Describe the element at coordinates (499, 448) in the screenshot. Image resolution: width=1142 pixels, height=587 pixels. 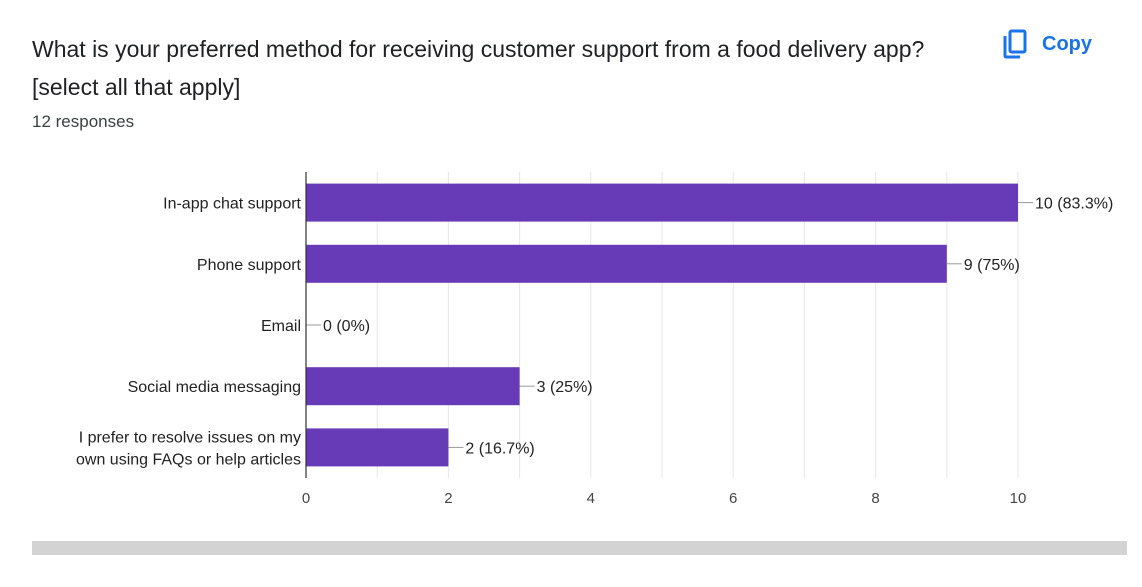
I see `data-label: 2 (16.7%)` at that location.